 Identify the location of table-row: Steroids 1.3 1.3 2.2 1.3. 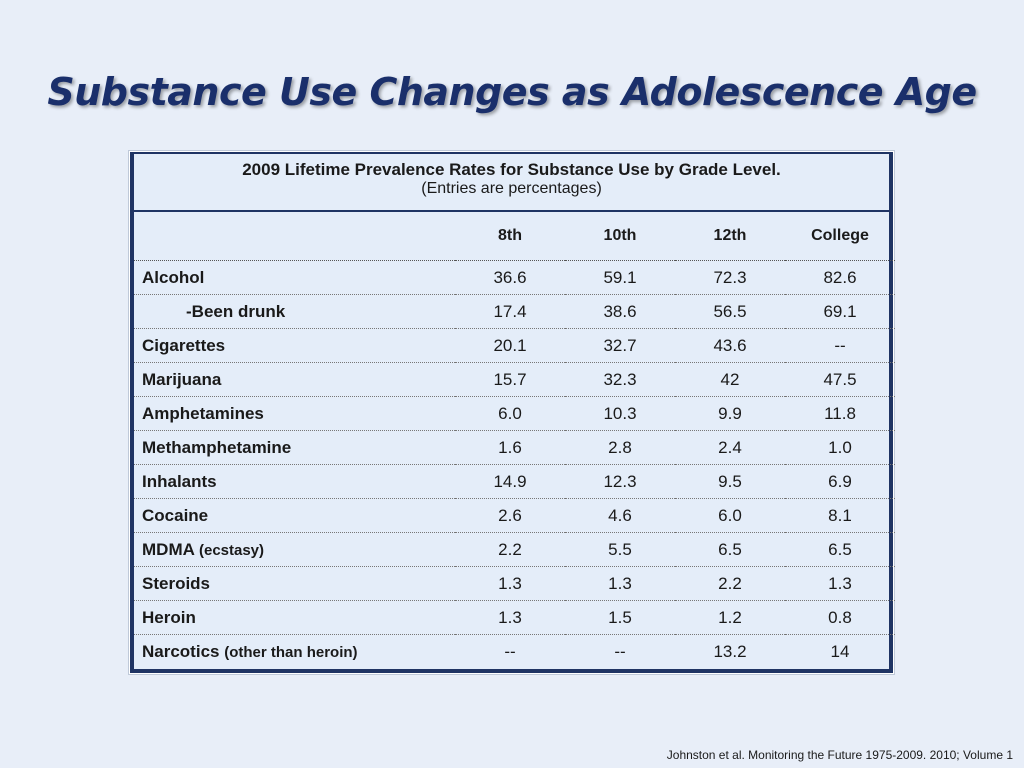
(514, 583).